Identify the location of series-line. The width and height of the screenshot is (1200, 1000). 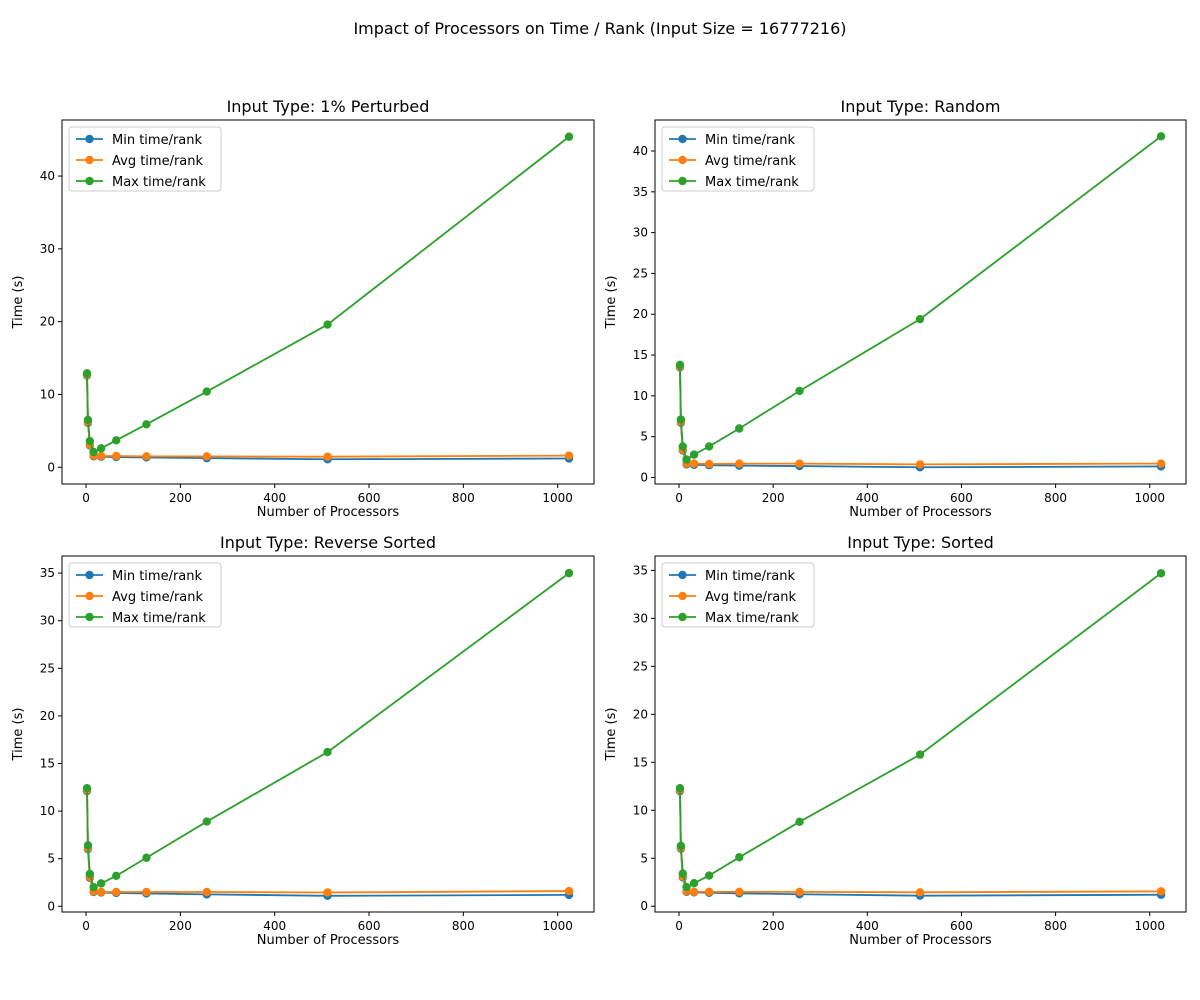
(328, 294).